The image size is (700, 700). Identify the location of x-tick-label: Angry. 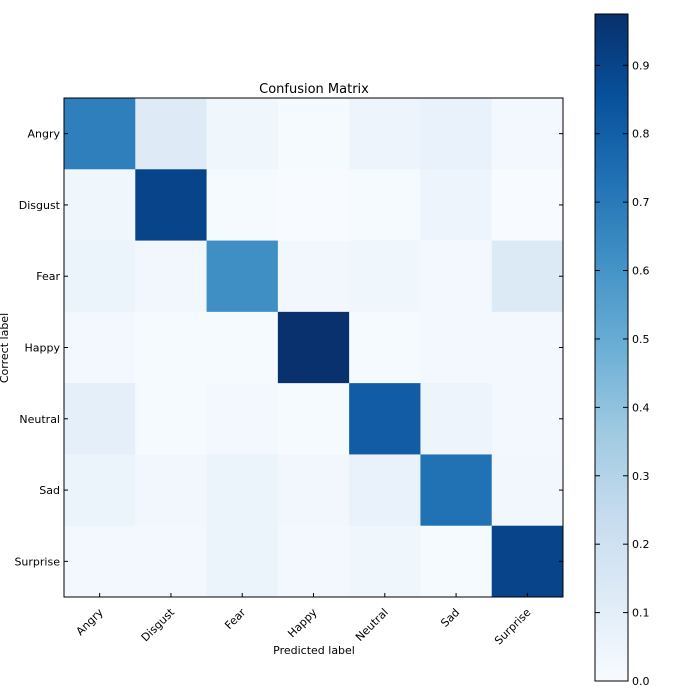
(90, 622).